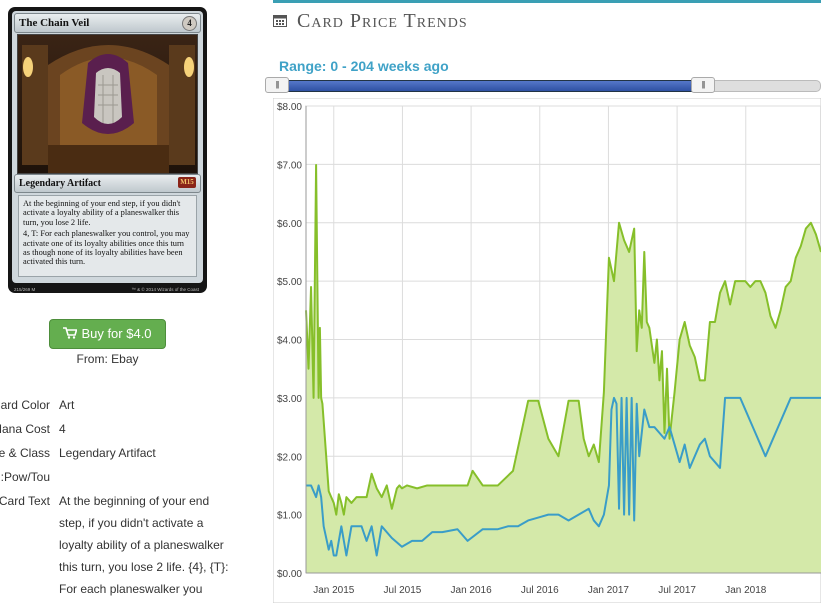  What do you see at coordinates (107, 23) in the screenshot?
I see `card-title-bar: The Chain Veil 4` at bounding box center [107, 23].